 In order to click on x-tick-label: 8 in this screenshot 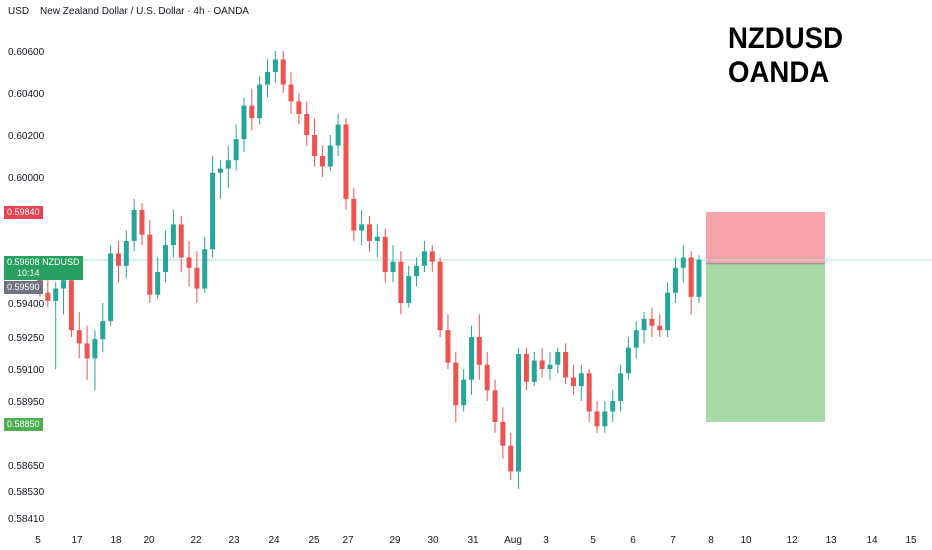, I will do `click(711, 540)`.